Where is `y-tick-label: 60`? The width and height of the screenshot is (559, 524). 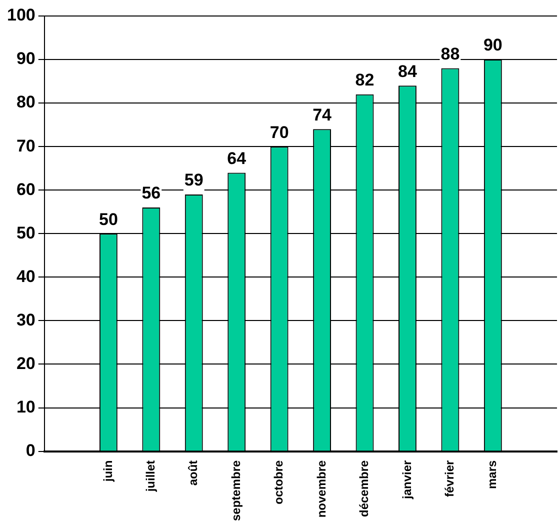
y-tick-label: 60 is located at coordinates (26, 189).